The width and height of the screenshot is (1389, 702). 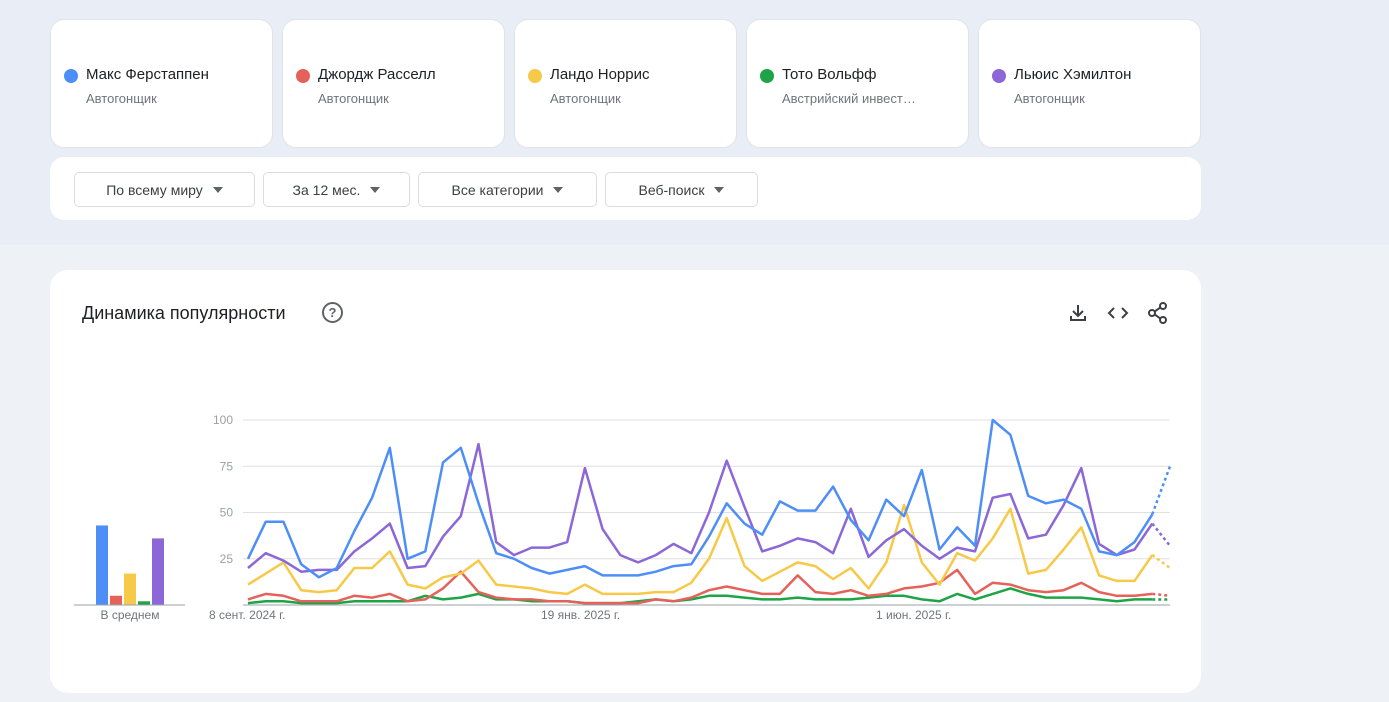 What do you see at coordinates (393, 83) in the screenshot?
I see `term-card-russell: Джордж Расселл Автогонщик` at bounding box center [393, 83].